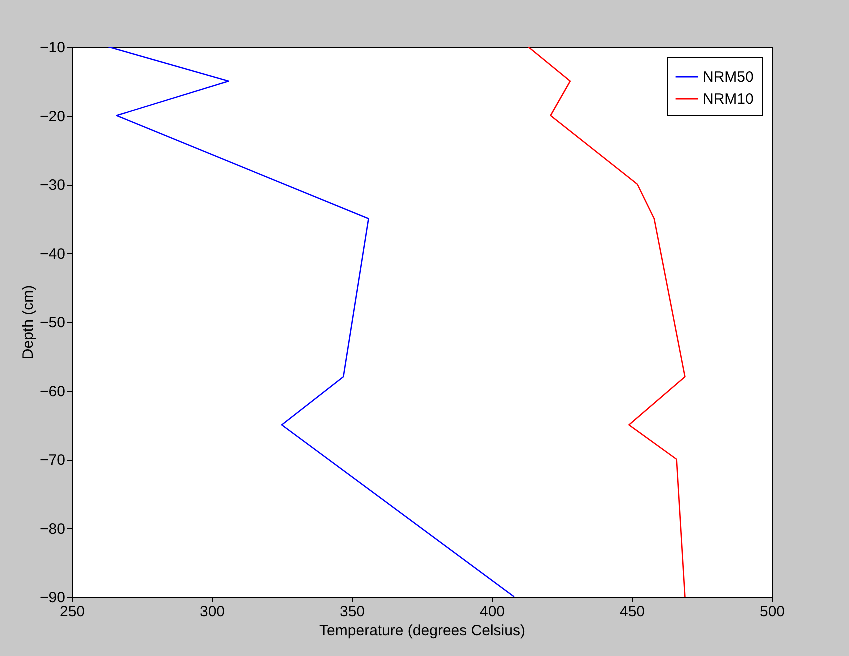 This screenshot has width=849, height=656. Describe the element at coordinates (53, 460) in the screenshot. I see `y-tick-label: −70` at that location.